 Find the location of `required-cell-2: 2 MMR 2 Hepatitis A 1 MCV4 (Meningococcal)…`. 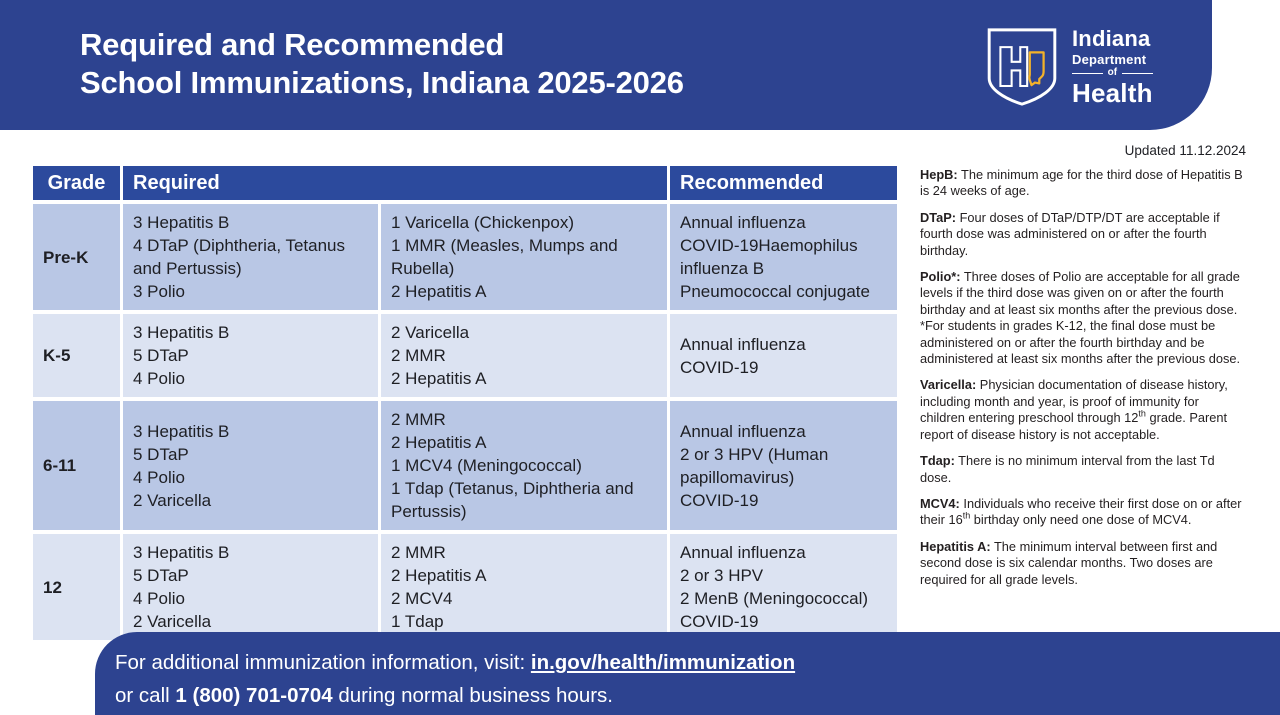

required-cell-2: 2 MMR 2 Hepatitis A 1 MCV4 (Meningococcal)… is located at coordinates (524, 465).